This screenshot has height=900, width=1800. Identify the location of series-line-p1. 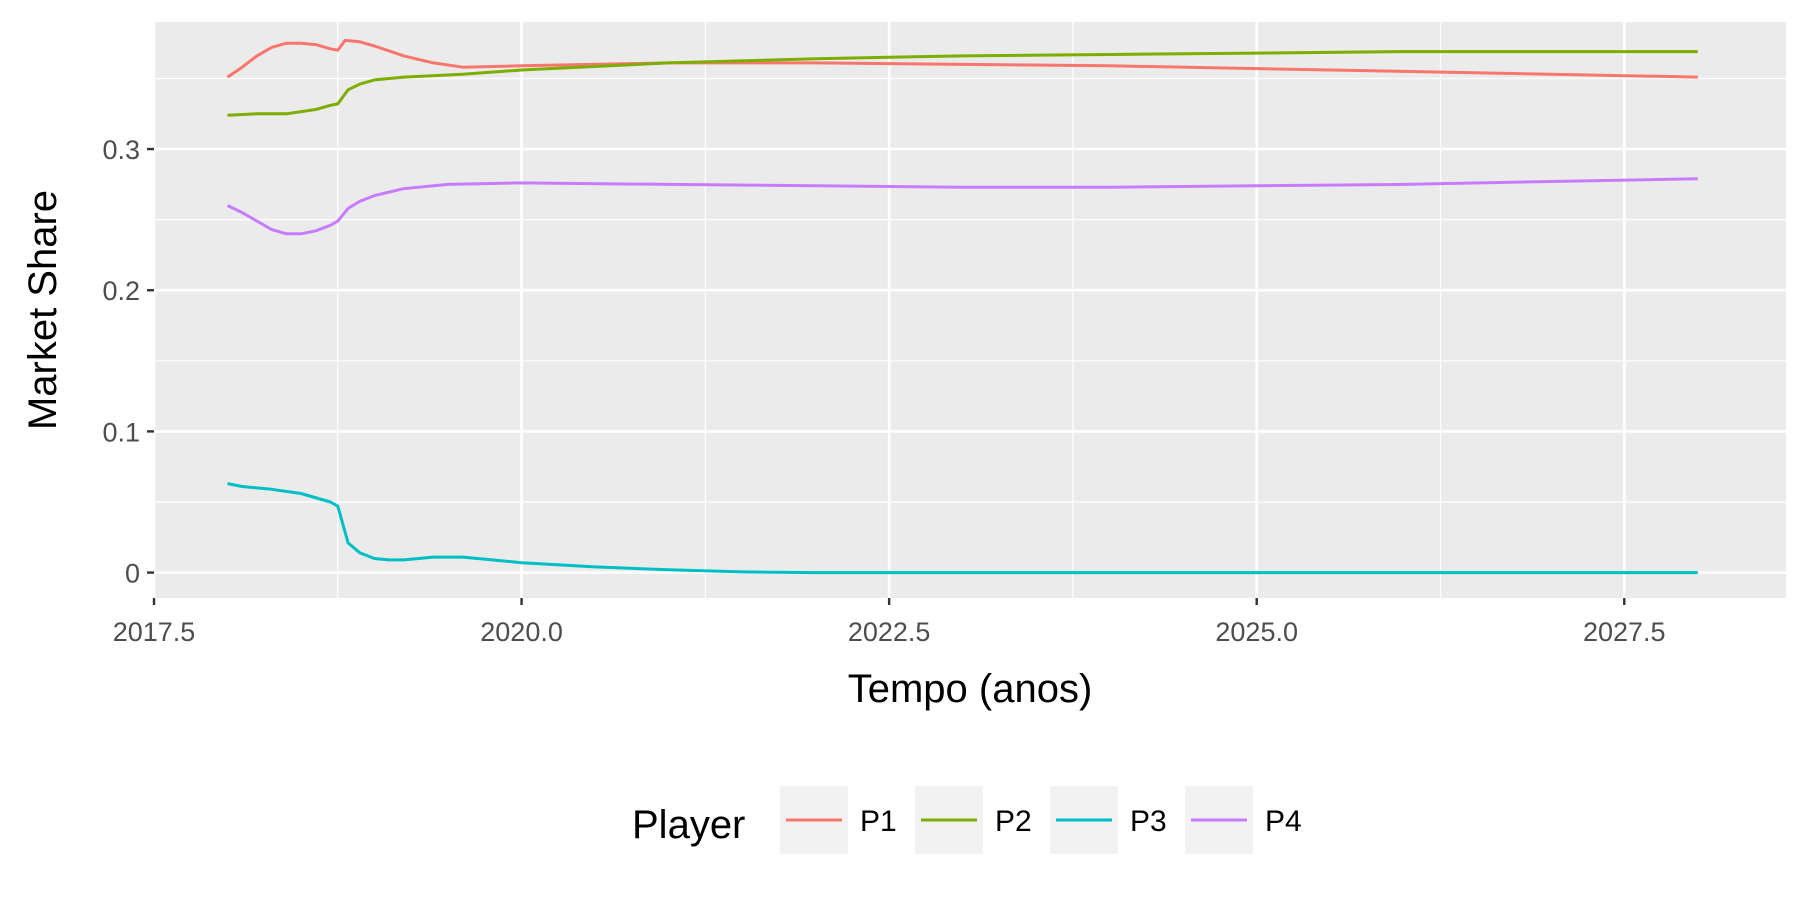
(962, 58).